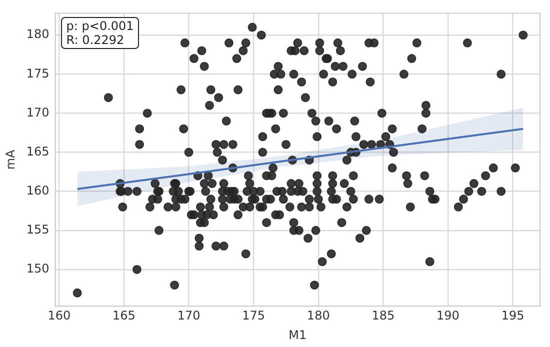 The width and height of the screenshot is (550, 347). What do you see at coordinates (254, 315) in the screenshot?
I see `x-tick-label: 175` at bounding box center [254, 315].